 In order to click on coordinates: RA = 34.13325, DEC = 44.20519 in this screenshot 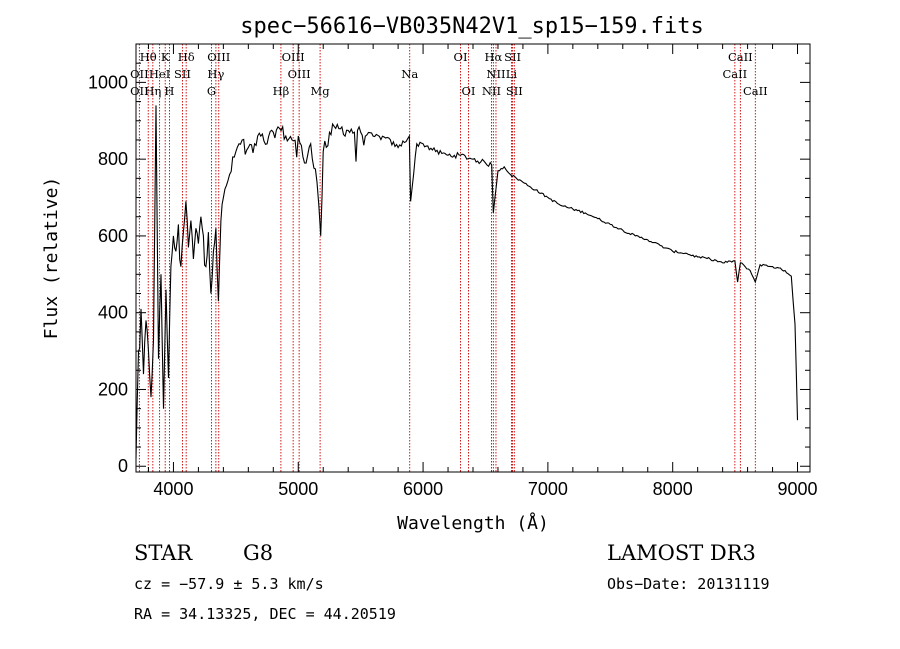, I will do `click(265, 614)`.